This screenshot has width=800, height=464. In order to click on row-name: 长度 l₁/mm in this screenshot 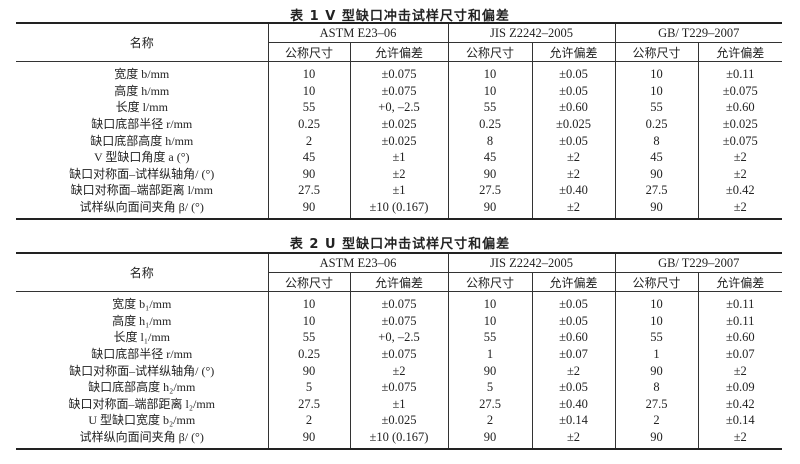, I will do `click(142, 337)`.